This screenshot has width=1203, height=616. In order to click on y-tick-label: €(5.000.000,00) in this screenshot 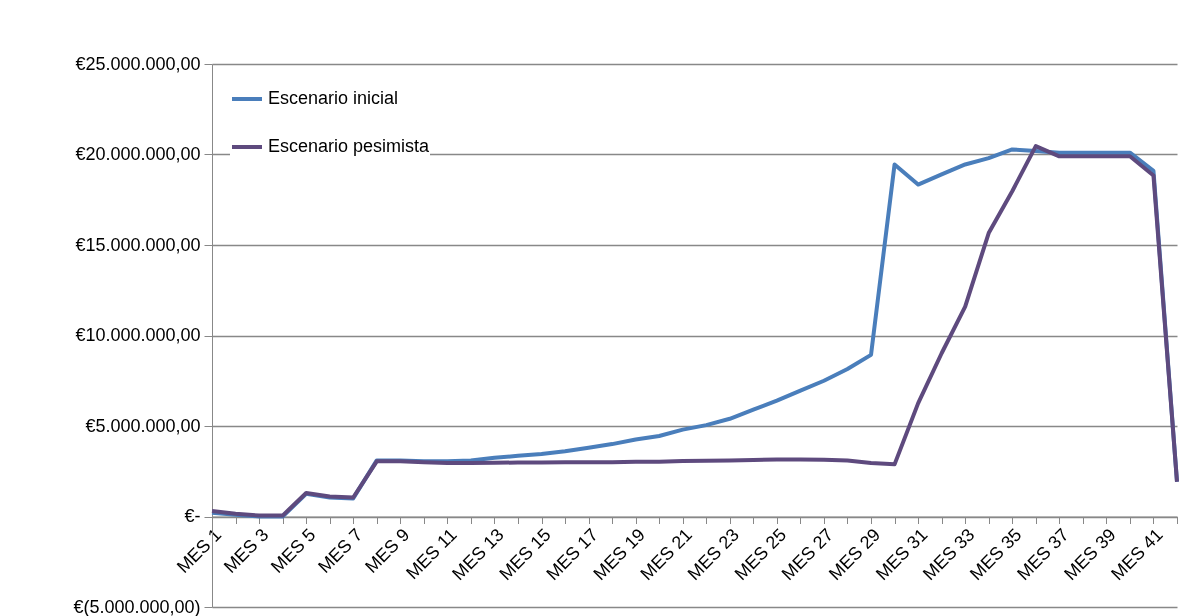, I will do `click(137, 606)`.